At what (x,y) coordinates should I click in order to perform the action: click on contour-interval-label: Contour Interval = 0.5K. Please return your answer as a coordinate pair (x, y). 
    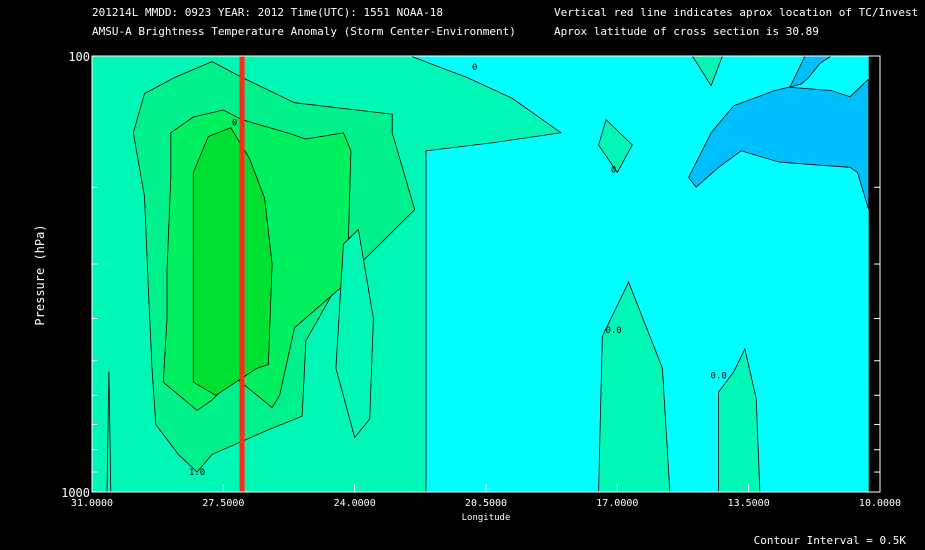
    Looking at the image, I should click on (830, 540).